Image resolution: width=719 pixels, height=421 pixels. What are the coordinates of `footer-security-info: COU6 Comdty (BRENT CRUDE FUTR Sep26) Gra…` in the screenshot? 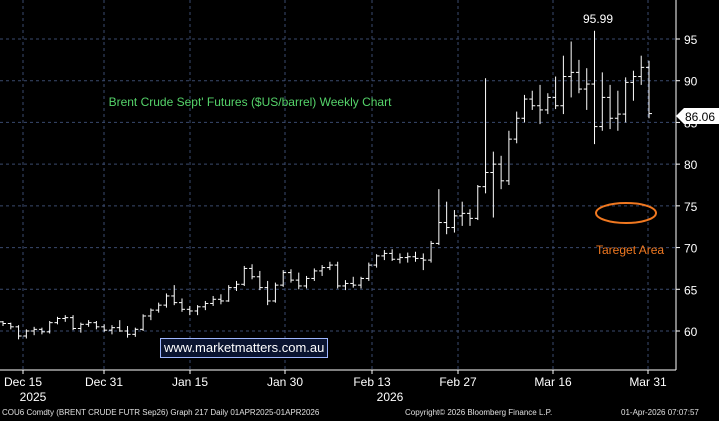 It's located at (161, 412).